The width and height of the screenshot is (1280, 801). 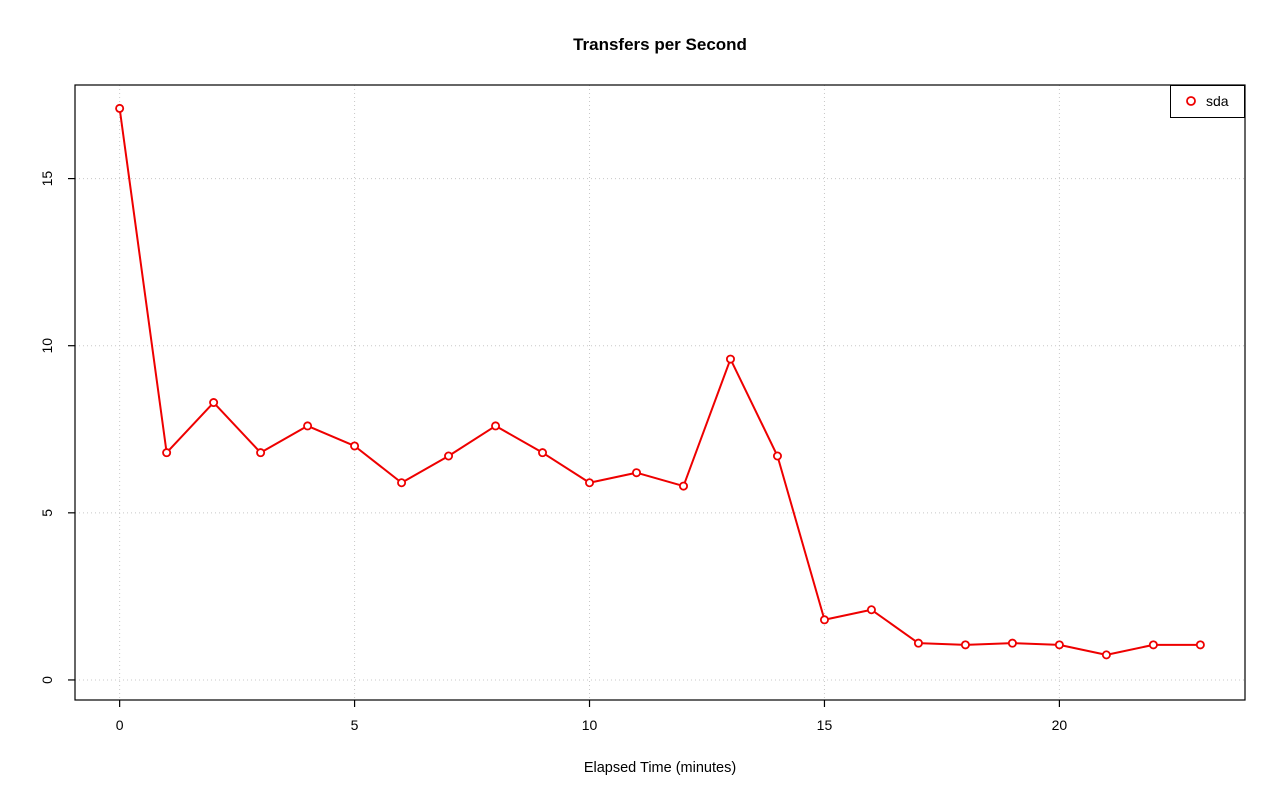 I want to click on x-tick-label: 10, so click(x=590, y=725).